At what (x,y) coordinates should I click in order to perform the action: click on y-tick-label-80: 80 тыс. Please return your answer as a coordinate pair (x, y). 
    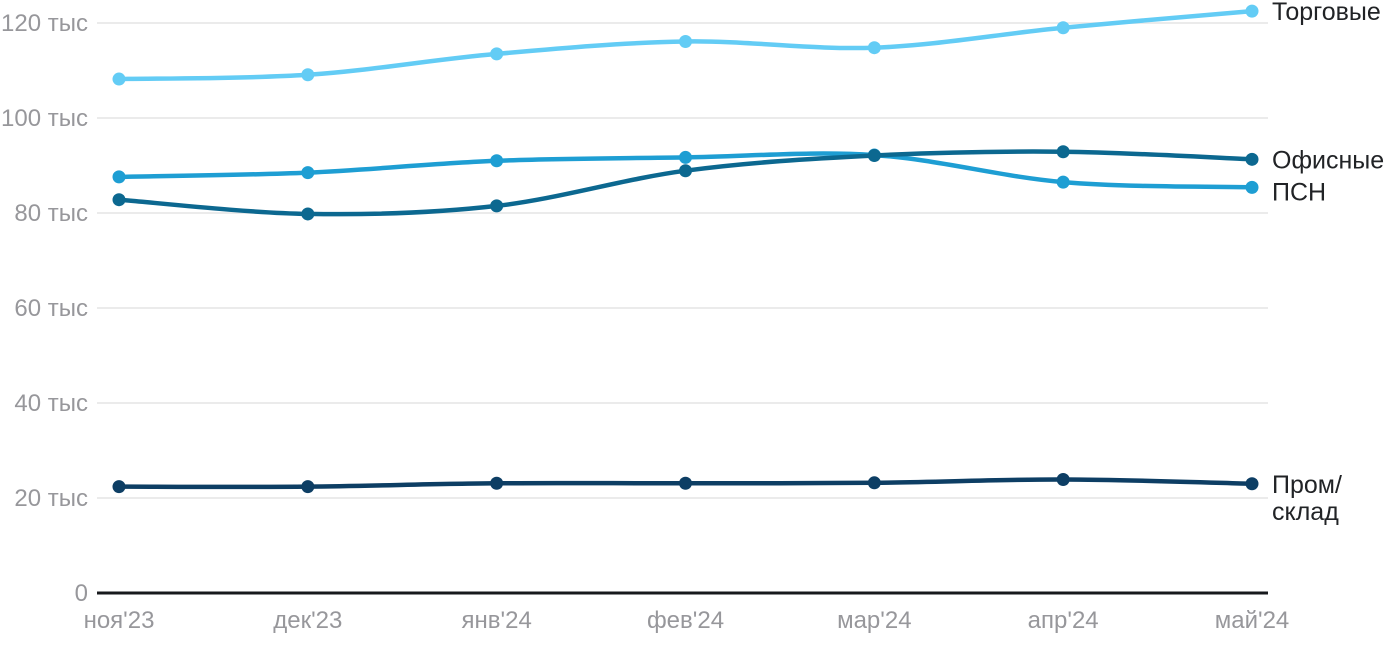
    Looking at the image, I should click on (51, 213).